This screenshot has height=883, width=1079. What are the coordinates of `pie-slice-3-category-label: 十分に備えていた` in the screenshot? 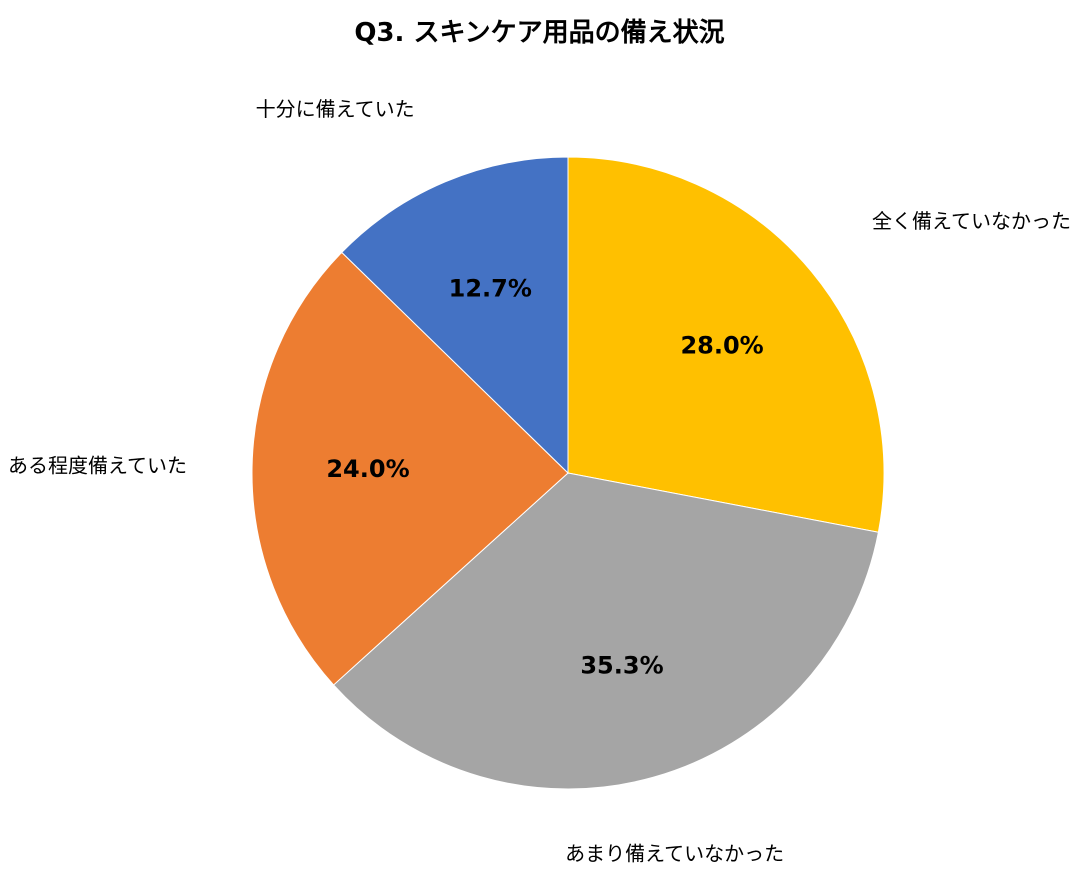 It's located at (335, 109).